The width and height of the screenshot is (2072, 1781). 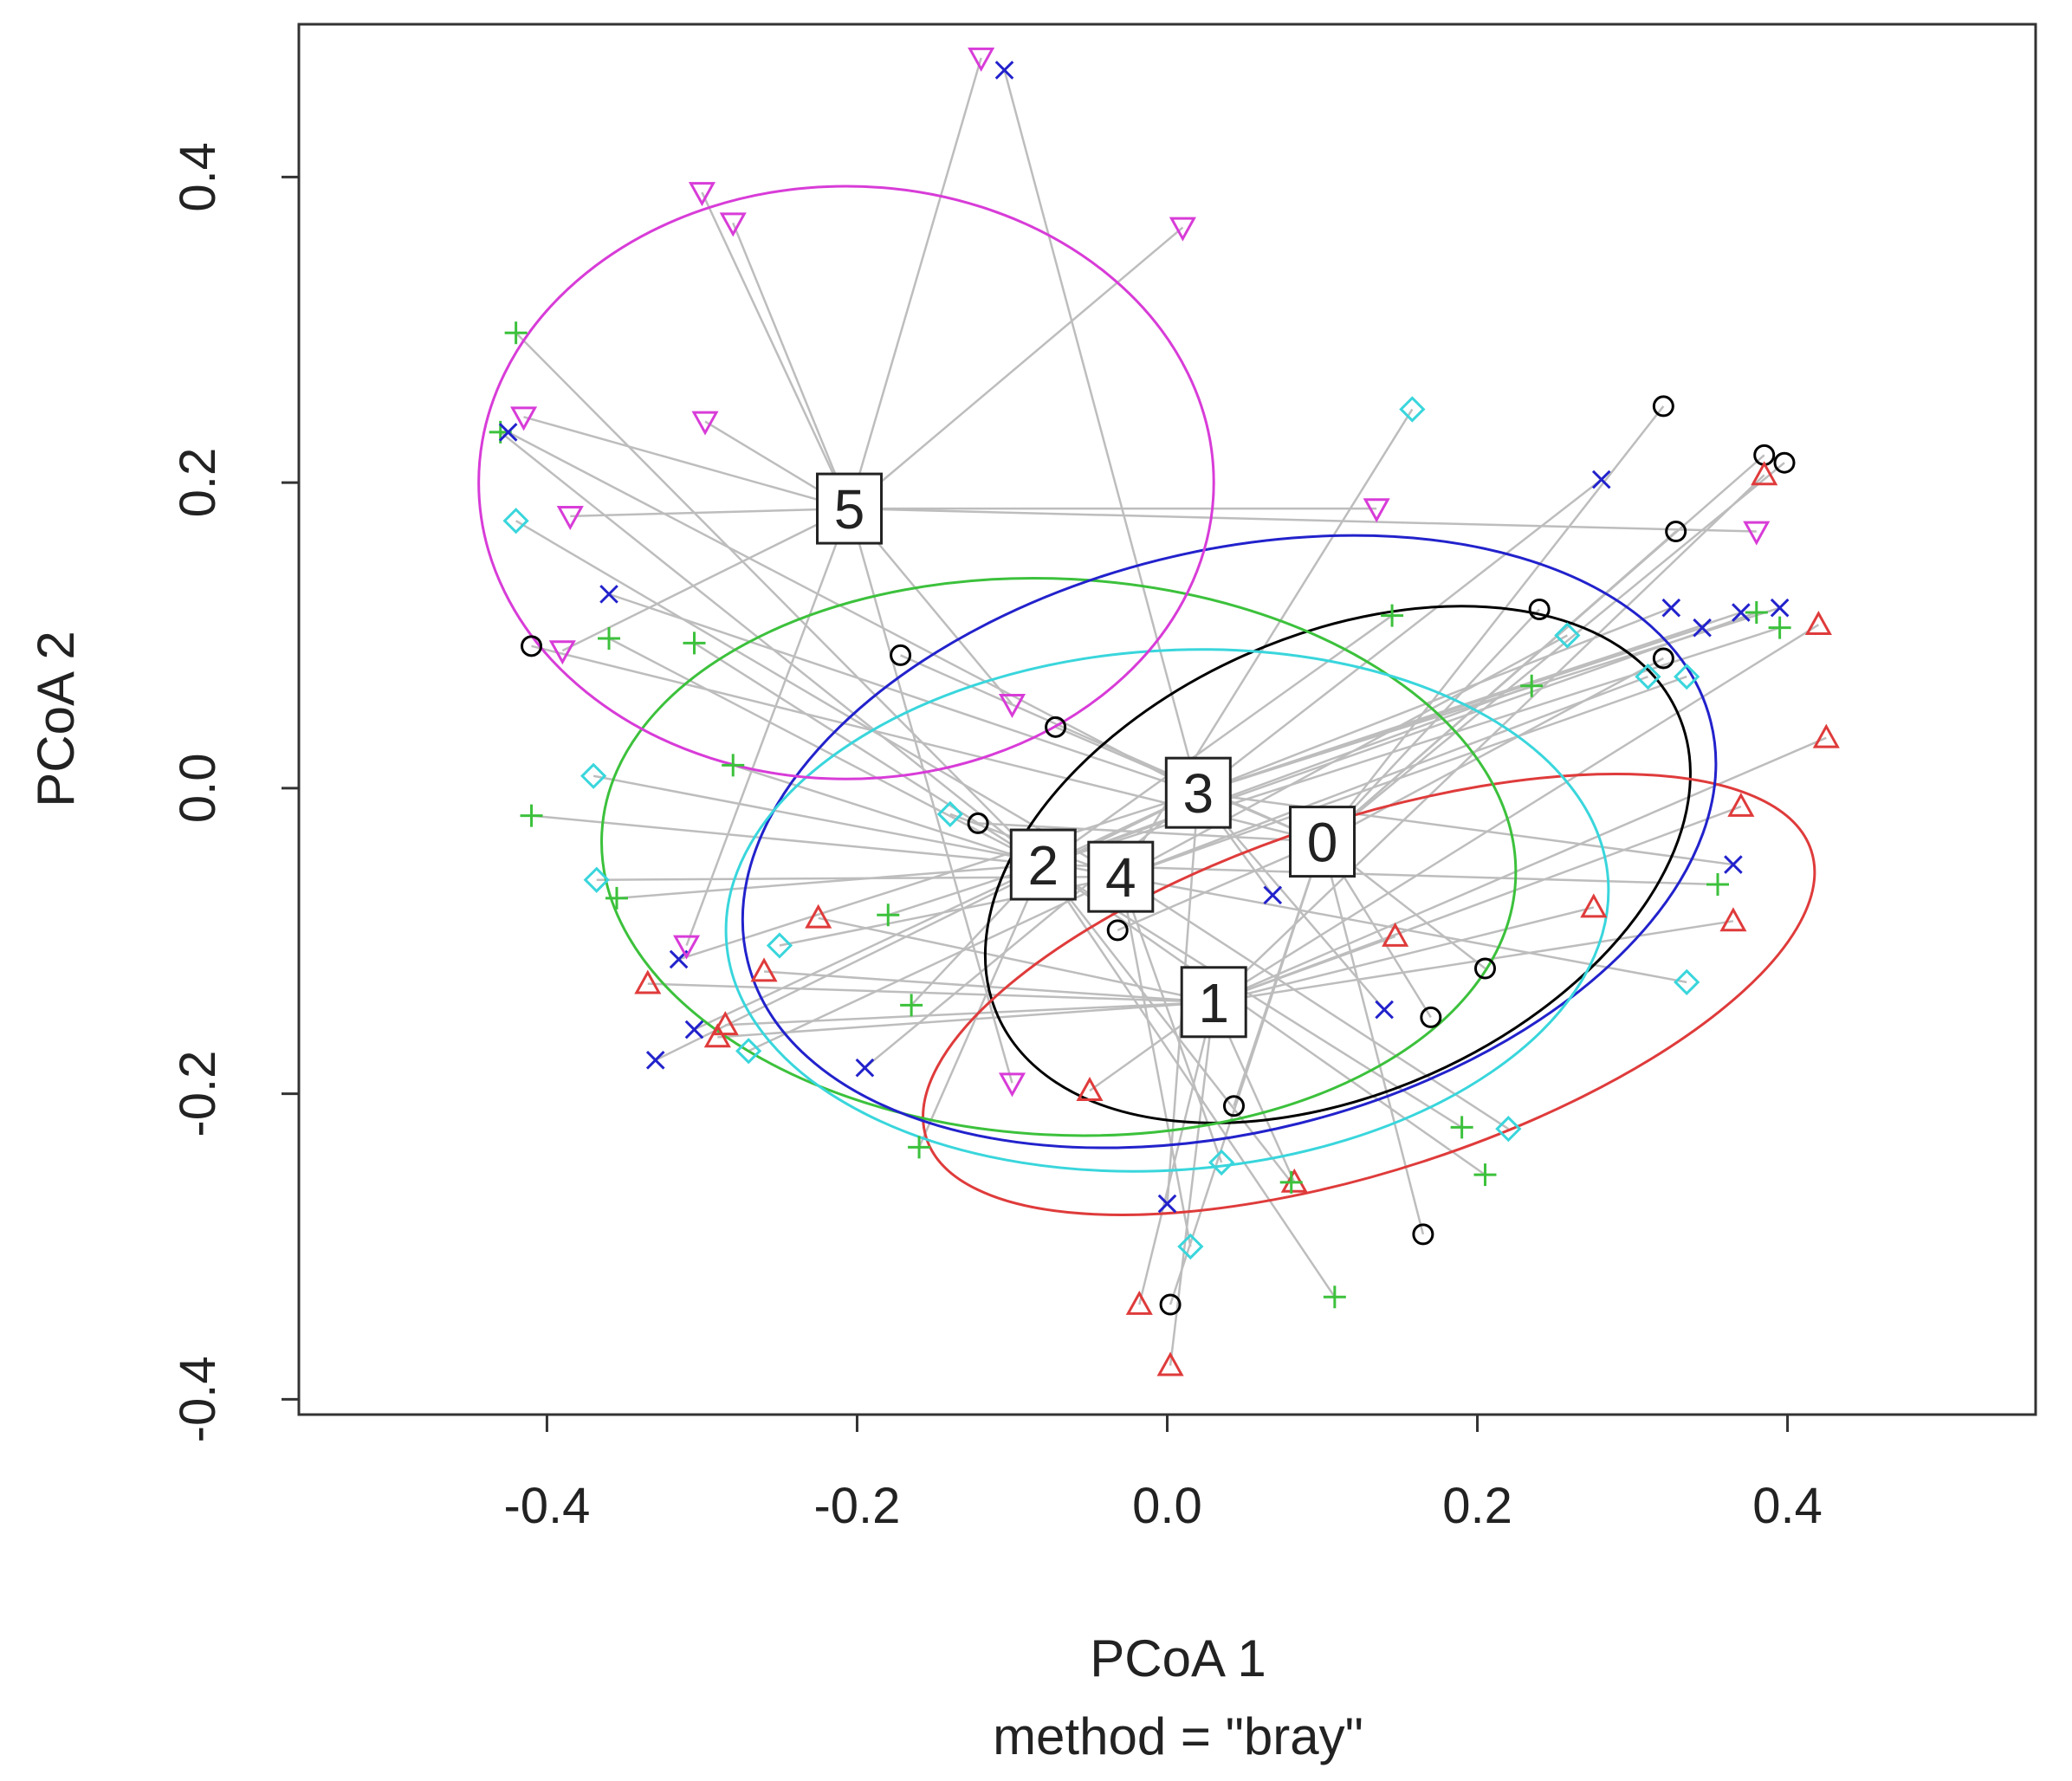 I want to click on y-tick-label: -0.4, so click(x=198, y=1399).